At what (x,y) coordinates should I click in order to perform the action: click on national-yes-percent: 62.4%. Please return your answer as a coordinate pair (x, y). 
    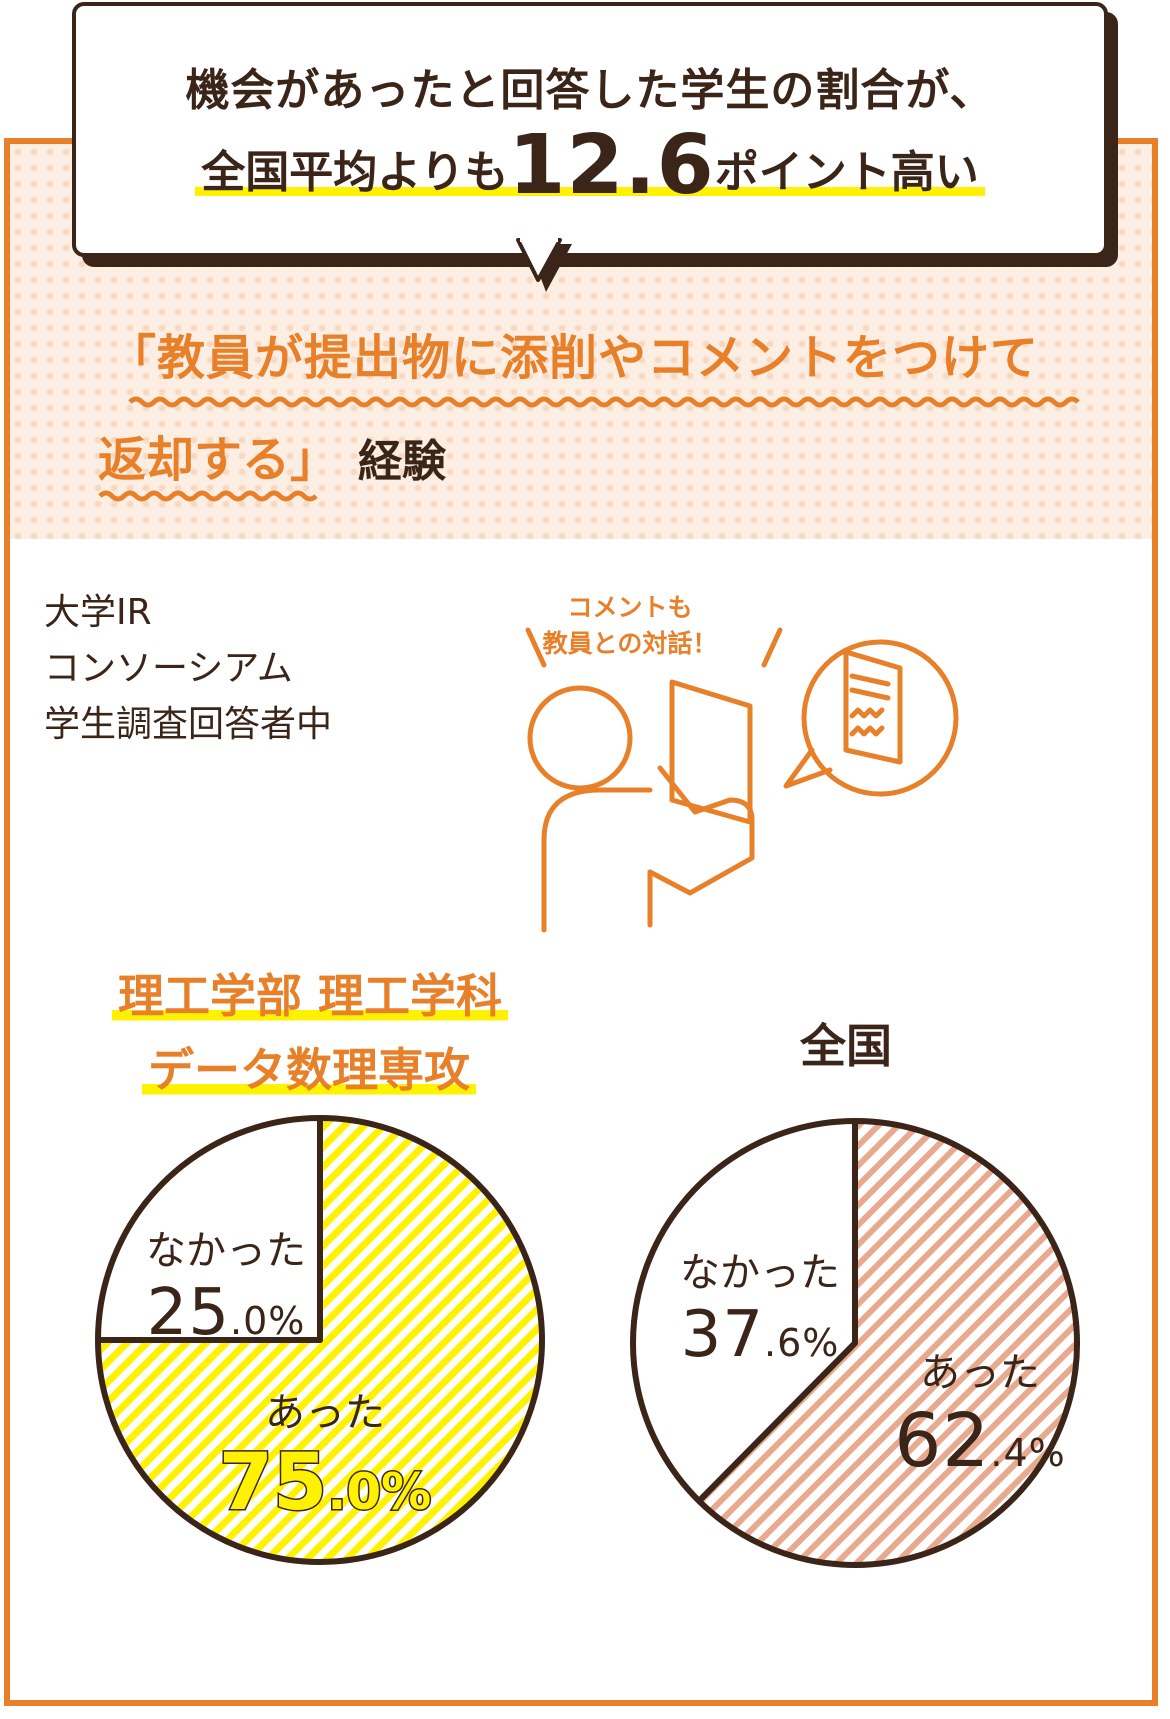
    Looking at the image, I should click on (980, 1441).